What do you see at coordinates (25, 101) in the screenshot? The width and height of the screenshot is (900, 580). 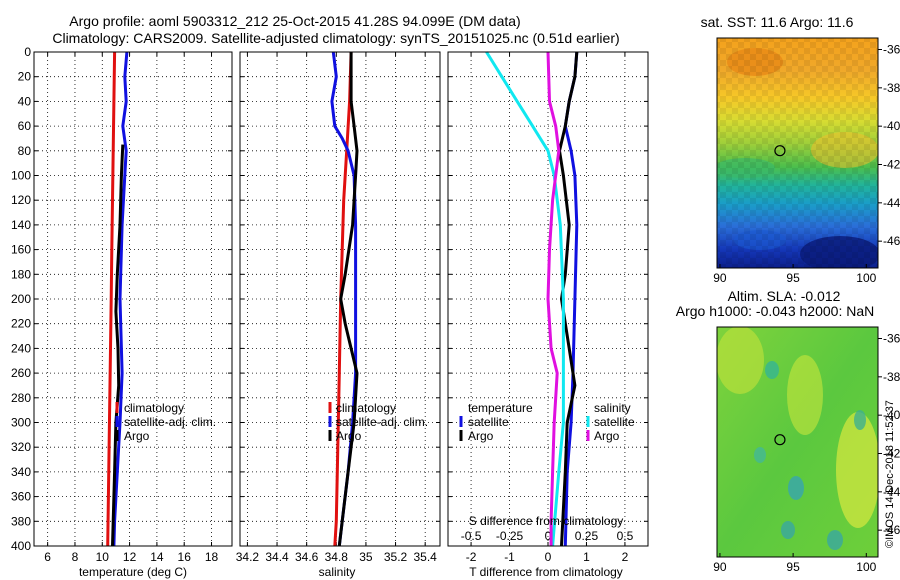 I see `y-tick-label: 40` at bounding box center [25, 101].